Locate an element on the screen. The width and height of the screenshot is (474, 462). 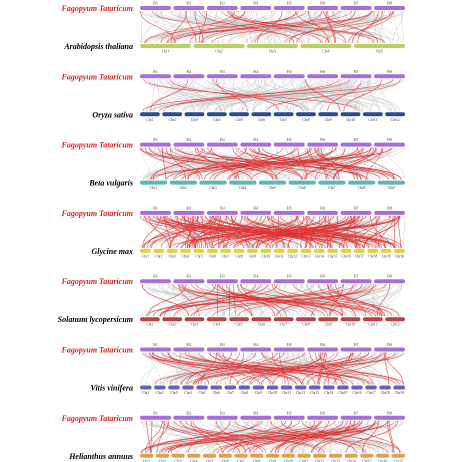
chromosome-label: Chr5 is located at coordinates (209, 460).